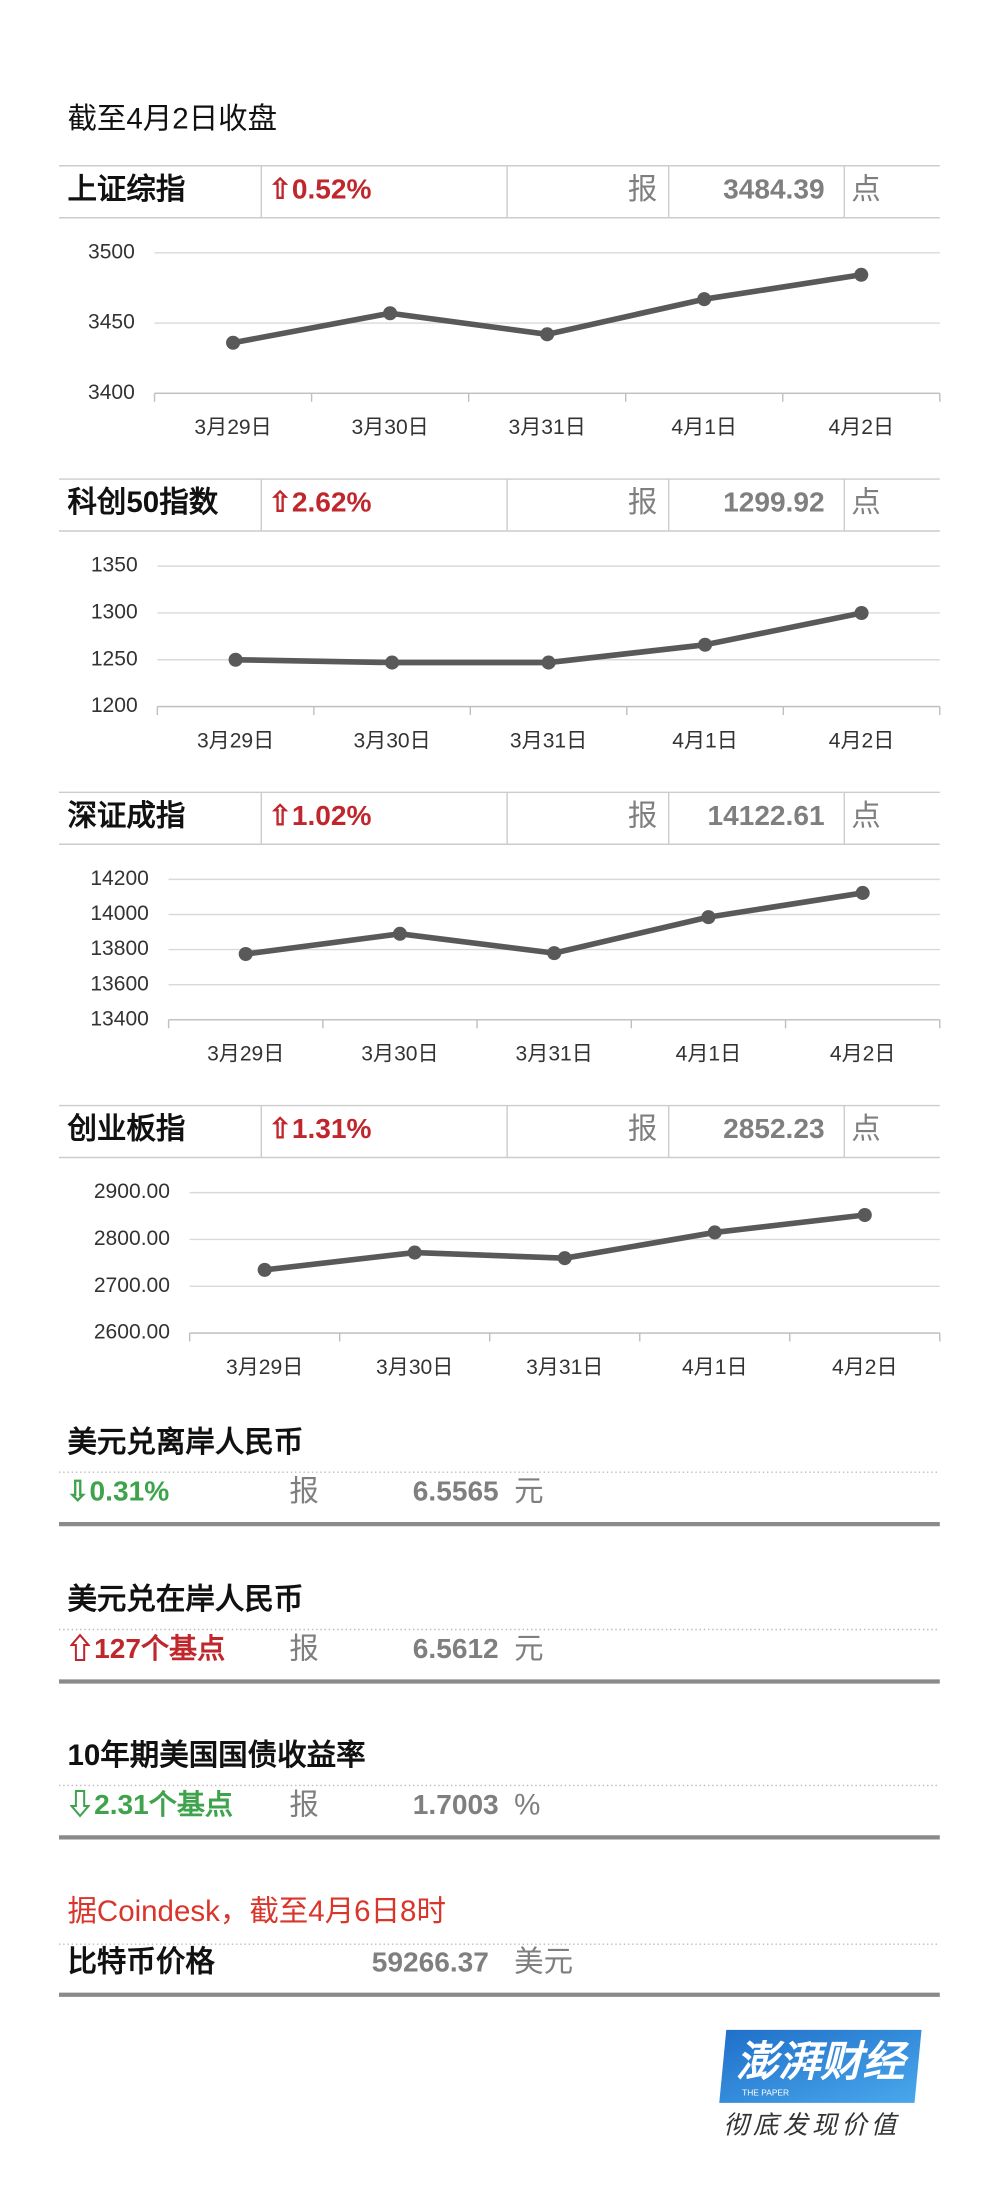 The image size is (996, 2190). What do you see at coordinates (125, 1129) in the screenshot?
I see `index-name: 创业板指` at bounding box center [125, 1129].